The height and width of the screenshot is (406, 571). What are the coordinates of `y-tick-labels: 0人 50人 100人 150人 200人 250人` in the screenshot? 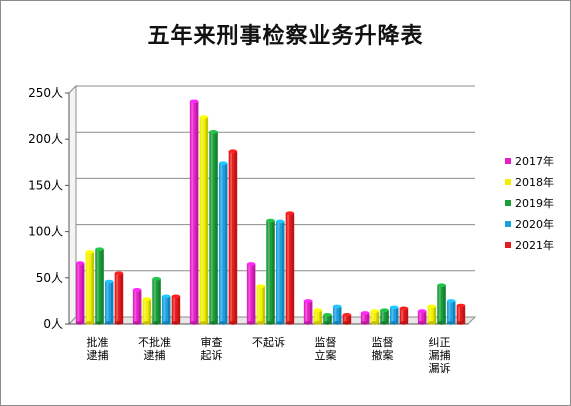 It's located at (45, 208).